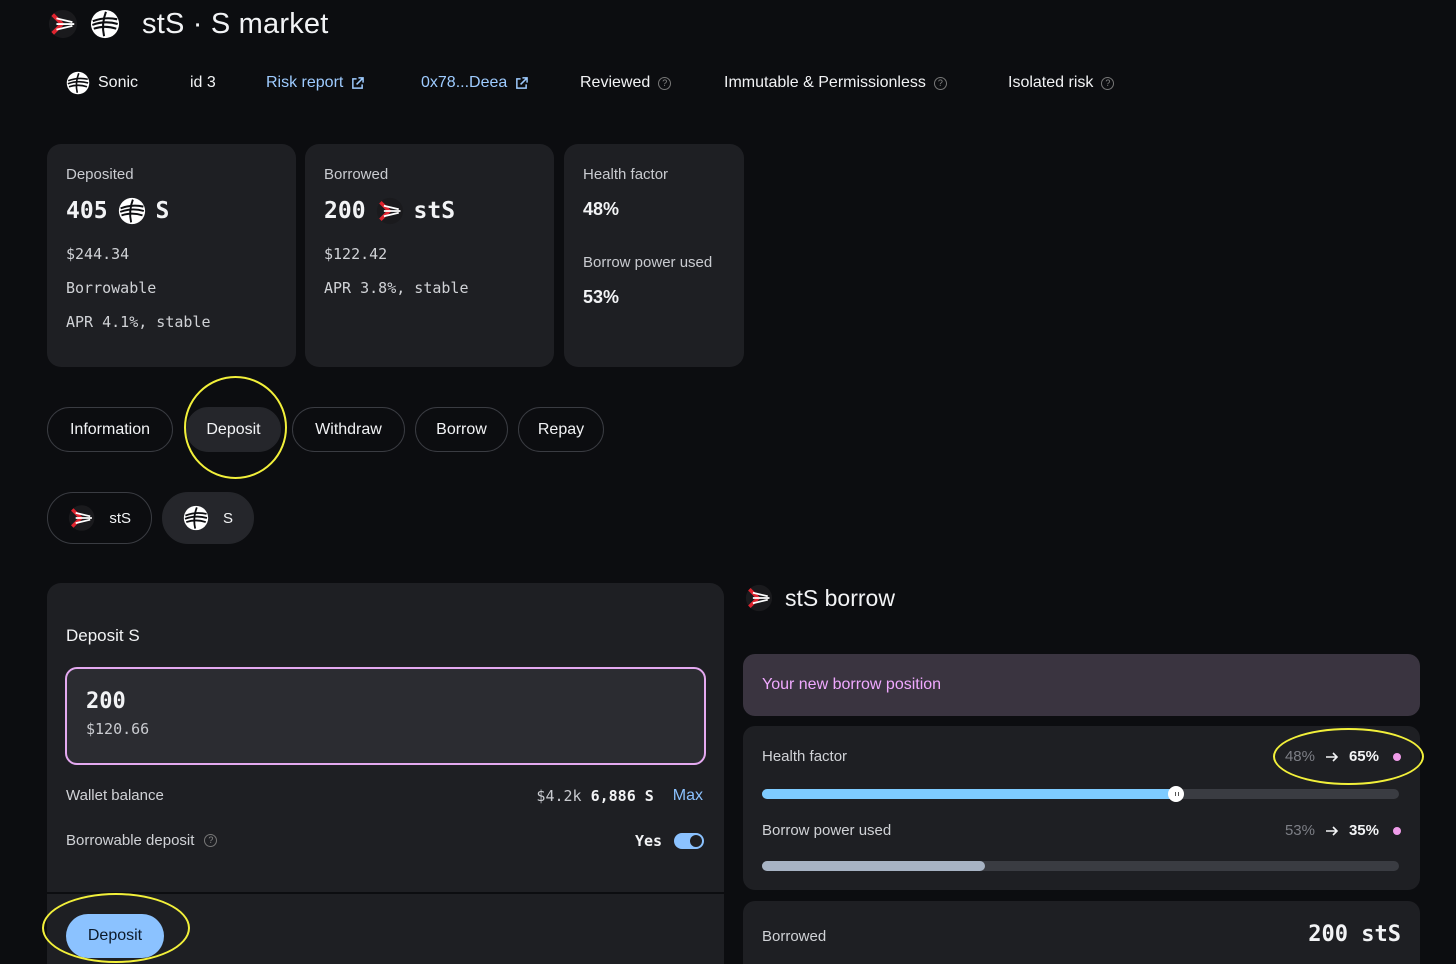  I want to click on risk-report-label: Risk report, so click(305, 82).